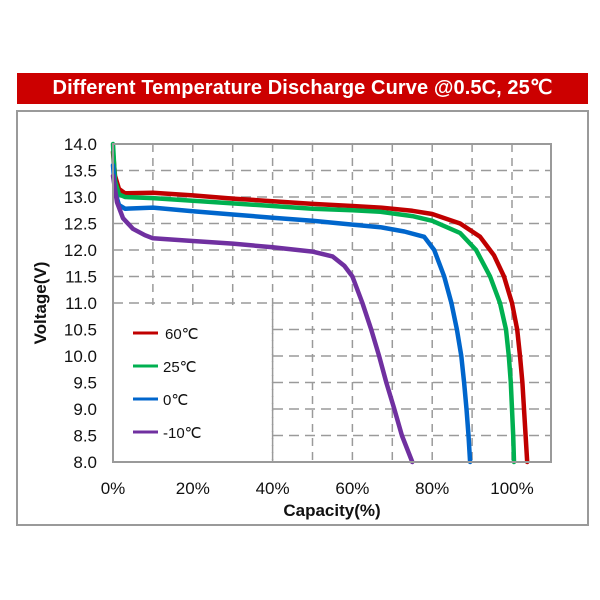  I want to click on legend-item: 0℃, so click(160, 400).